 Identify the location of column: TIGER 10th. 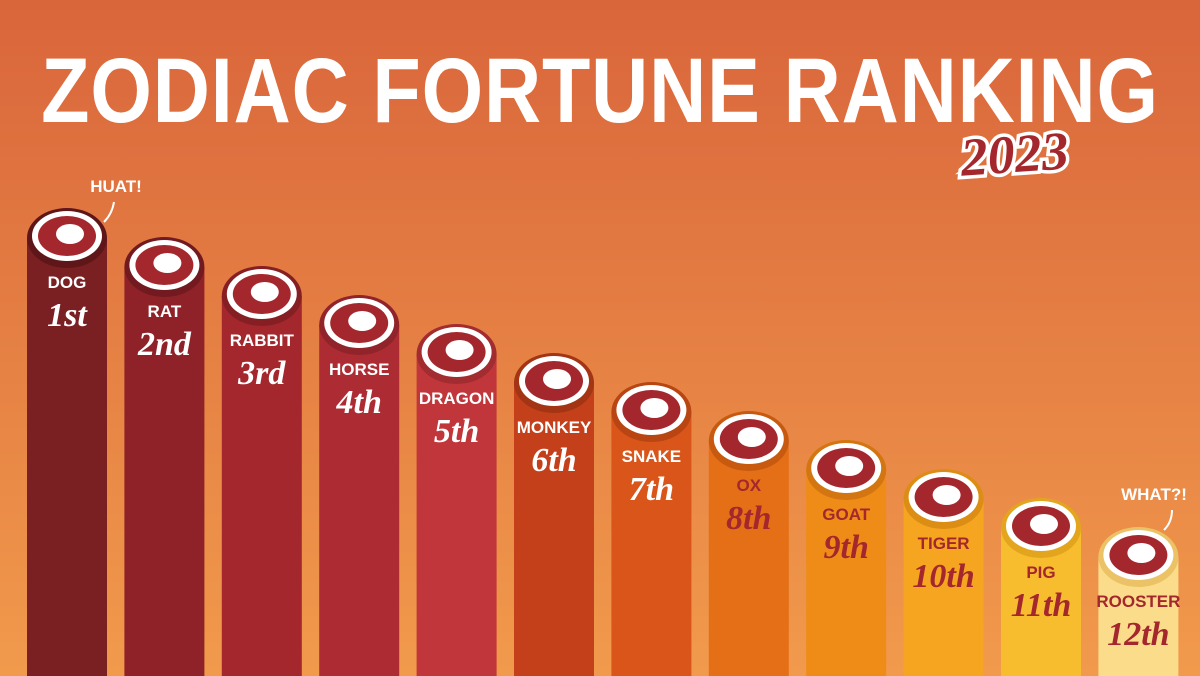
(943, 572).